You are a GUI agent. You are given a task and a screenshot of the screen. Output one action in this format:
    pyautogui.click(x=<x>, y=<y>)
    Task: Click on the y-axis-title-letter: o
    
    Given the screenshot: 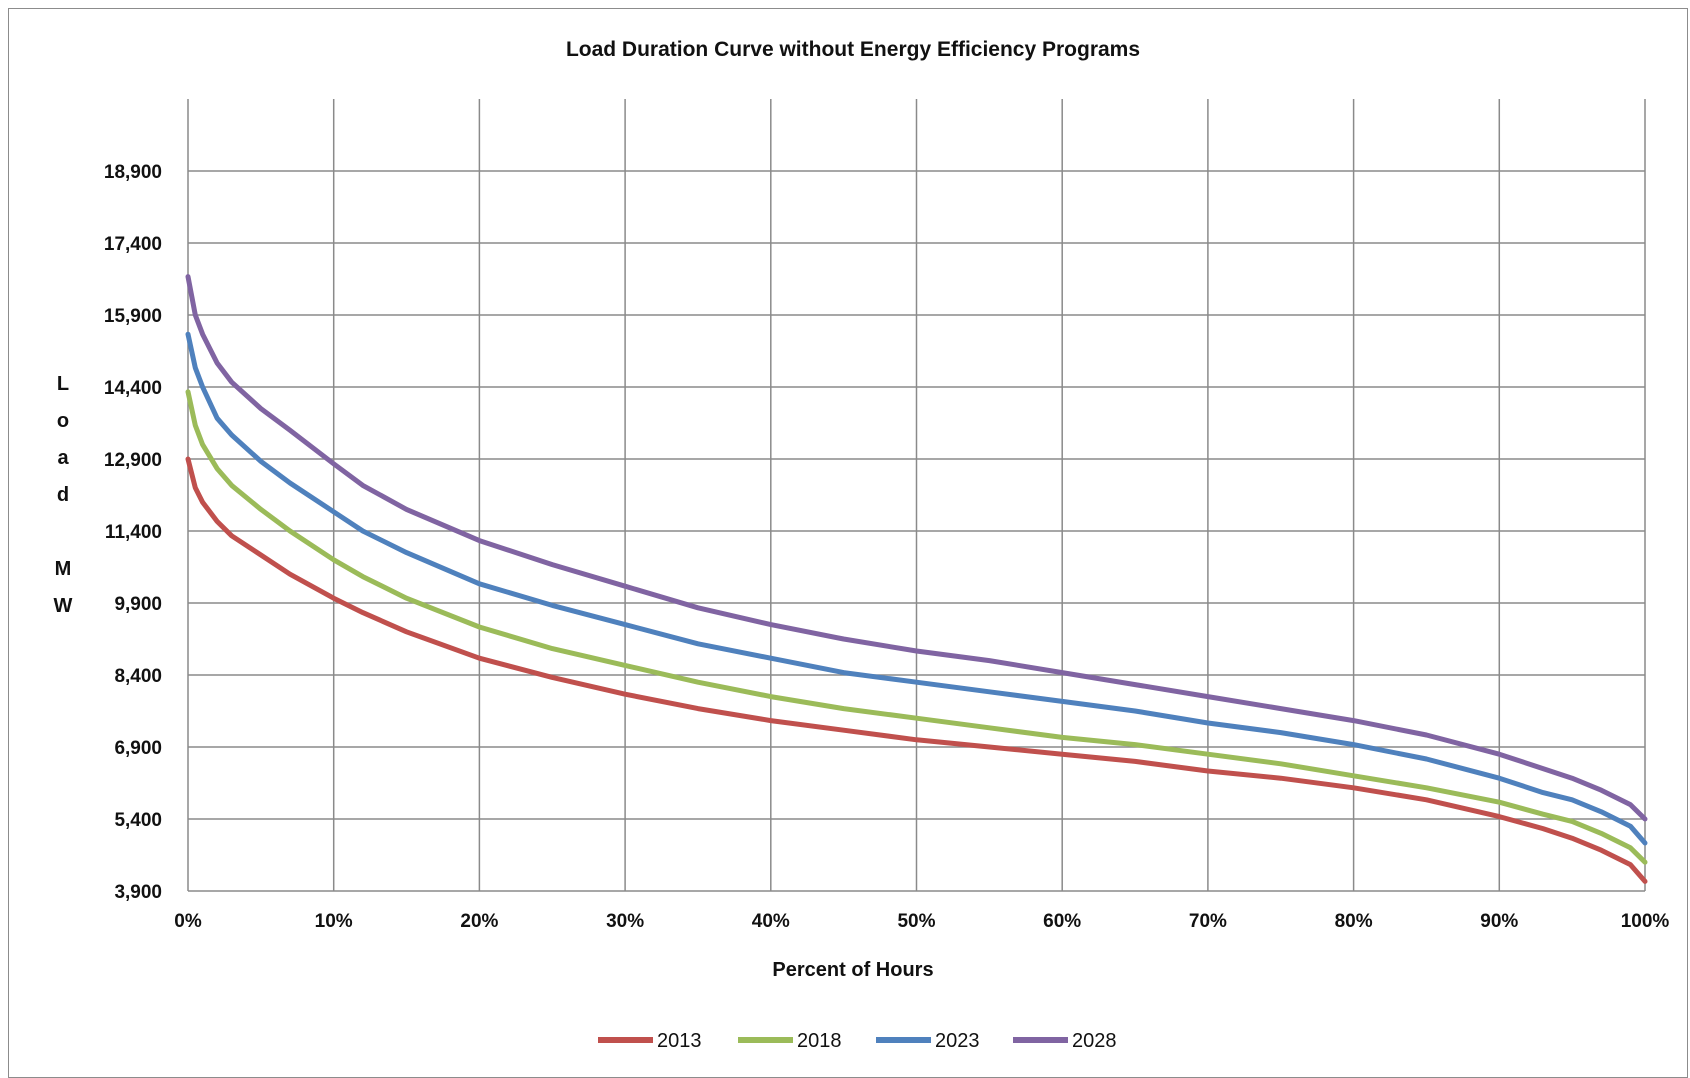 What is the action you would take?
    pyautogui.click(x=63, y=421)
    